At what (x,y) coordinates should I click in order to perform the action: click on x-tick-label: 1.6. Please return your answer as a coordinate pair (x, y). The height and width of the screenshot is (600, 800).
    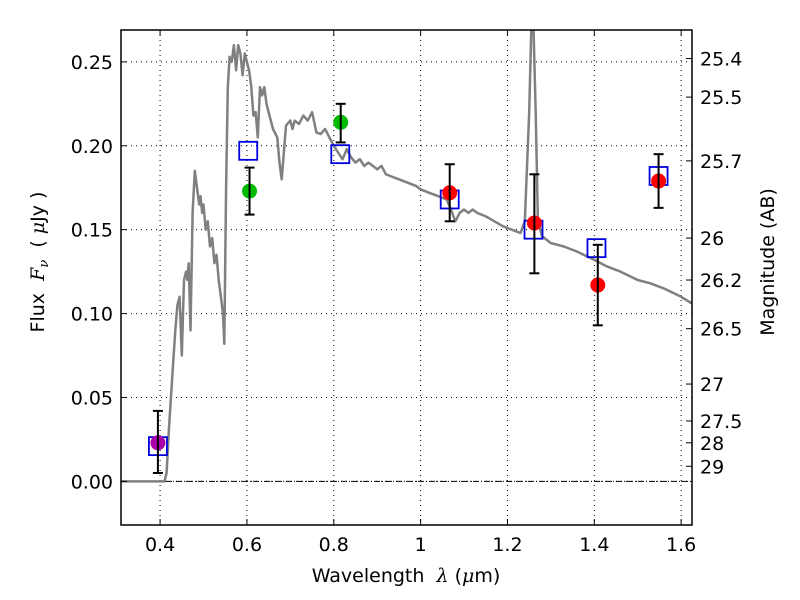
    Looking at the image, I should click on (681, 545).